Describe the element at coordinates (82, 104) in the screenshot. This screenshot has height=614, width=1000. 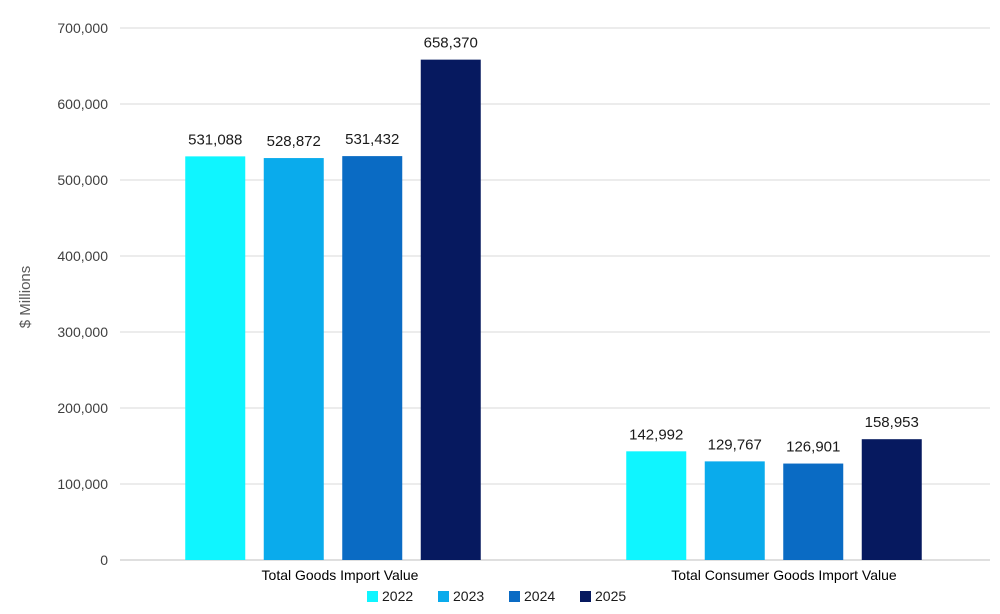
I see `y-tick-label: 600,000` at that location.